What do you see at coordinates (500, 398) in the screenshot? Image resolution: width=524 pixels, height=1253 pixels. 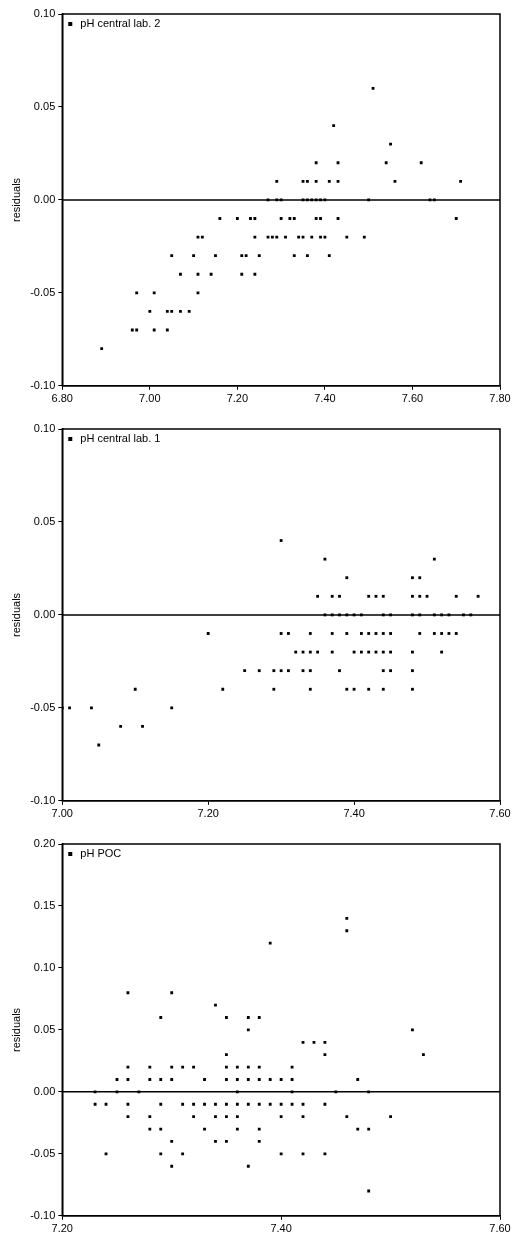 I see `x-tick-label: 7.80` at bounding box center [500, 398].